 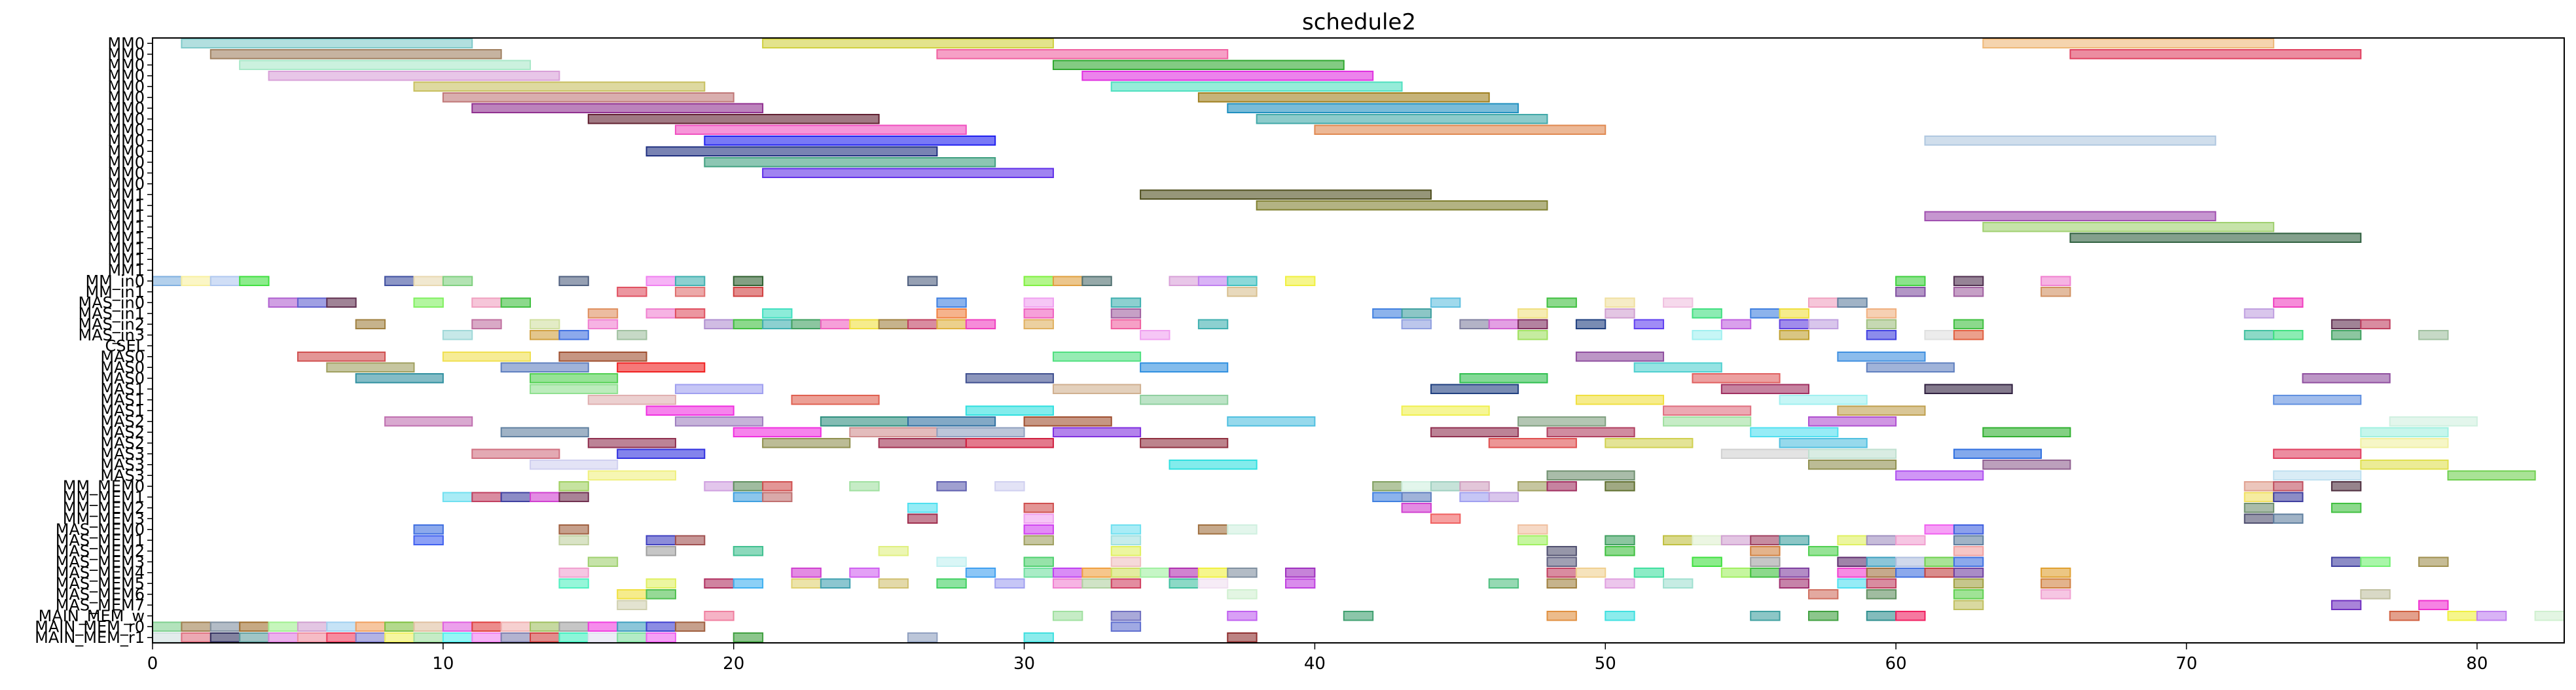 What do you see at coordinates (1359, 22) in the screenshot?
I see `chart-title: schedule2` at bounding box center [1359, 22].